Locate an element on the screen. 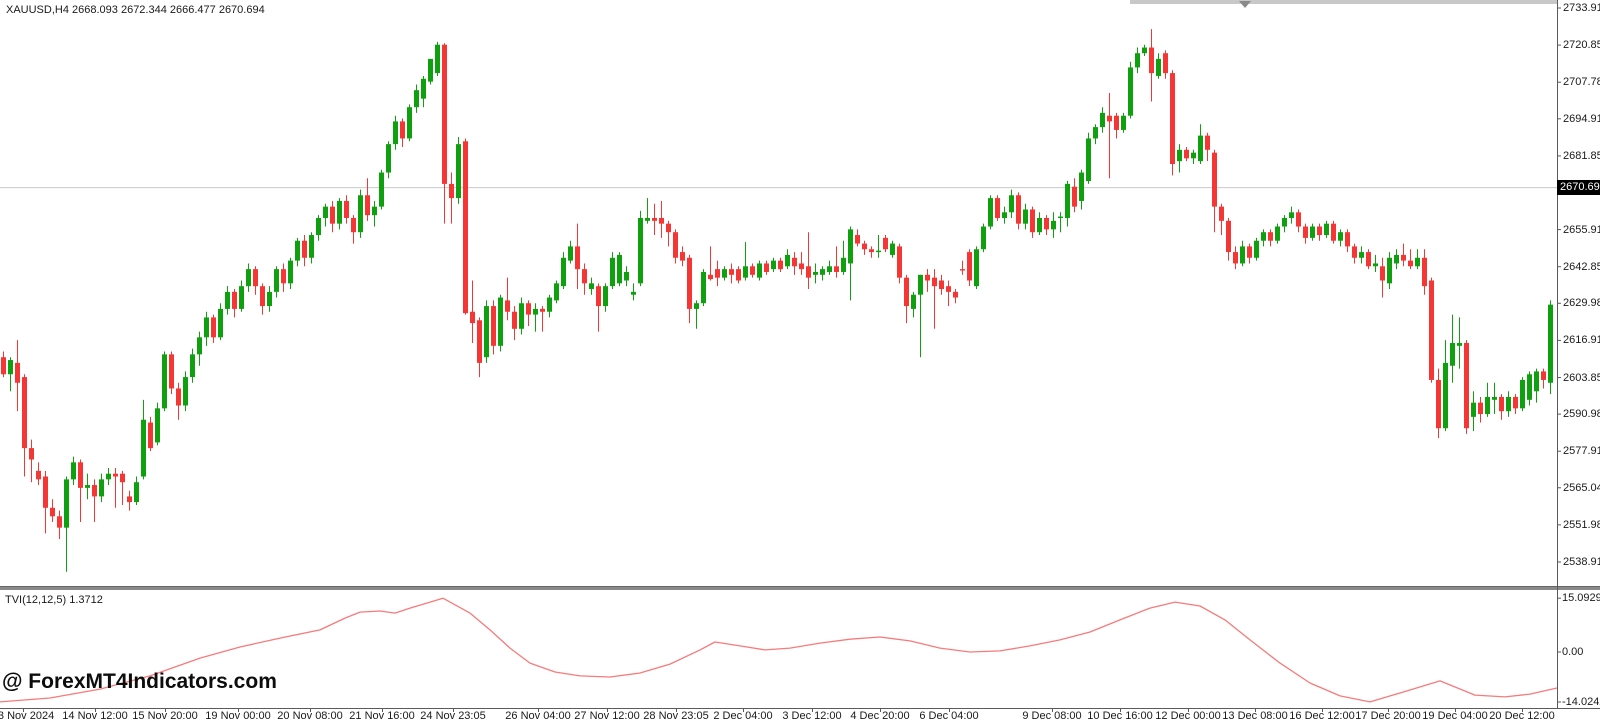  chart-shift-marker is located at coordinates (1245, 4).